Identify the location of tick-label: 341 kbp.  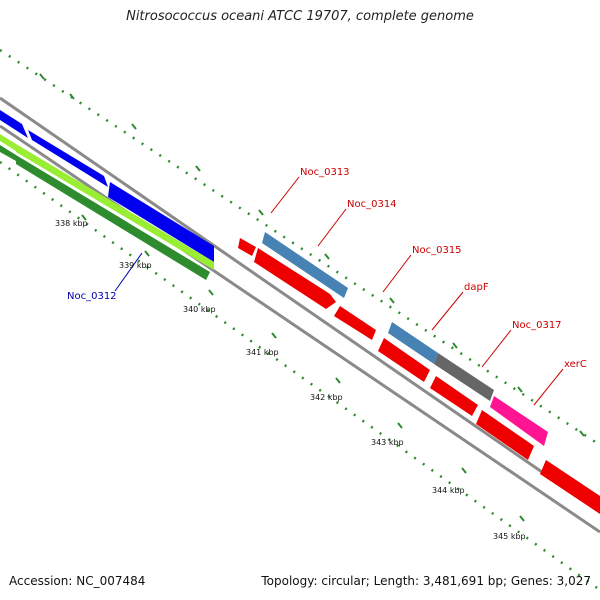
(262, 352).